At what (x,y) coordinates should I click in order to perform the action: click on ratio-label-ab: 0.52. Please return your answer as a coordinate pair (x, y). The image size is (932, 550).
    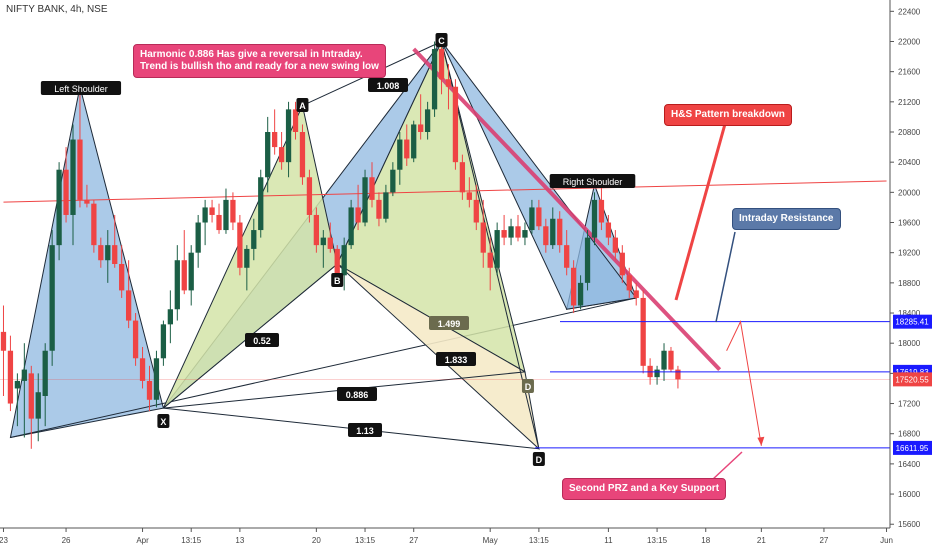
    Looking at the image, I should click on (262, 341).